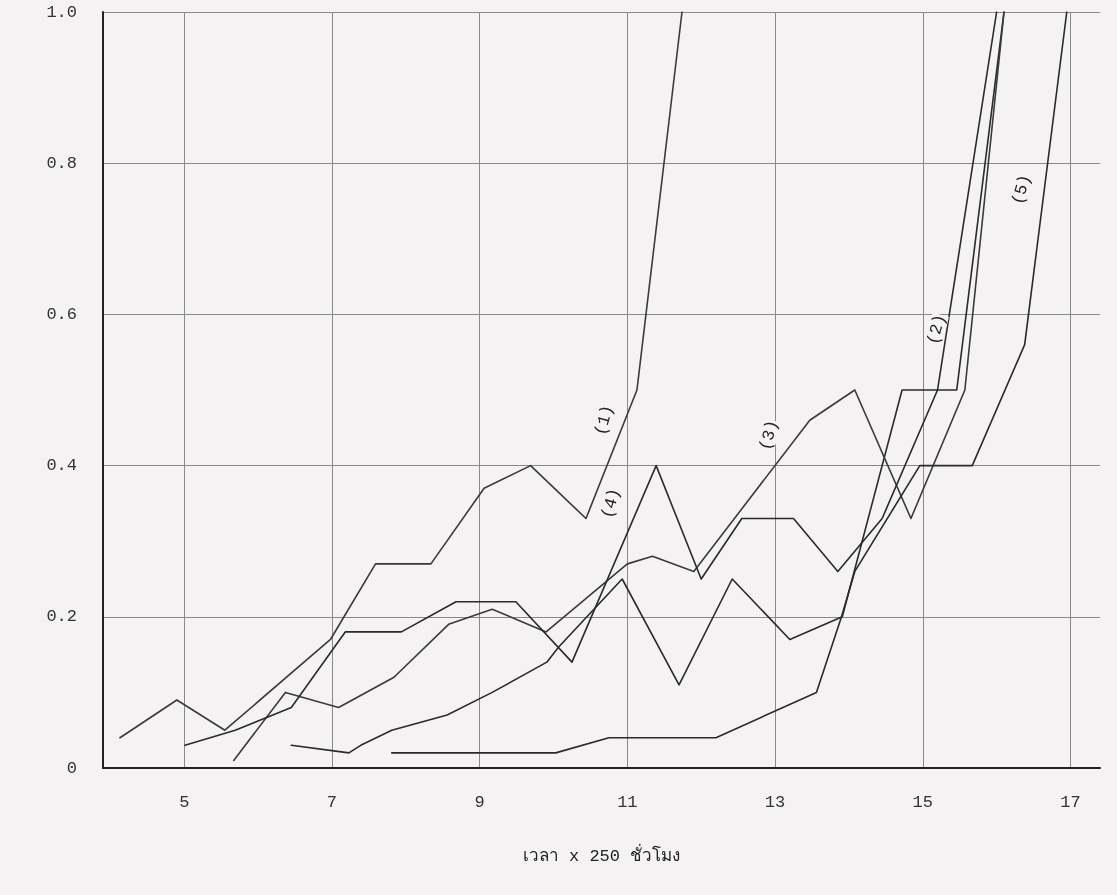 This screenshot has width=1117, height=895. Describe the element at coordinates (611, 503) in the screenshot. I see `annotation: (4)` at that location.